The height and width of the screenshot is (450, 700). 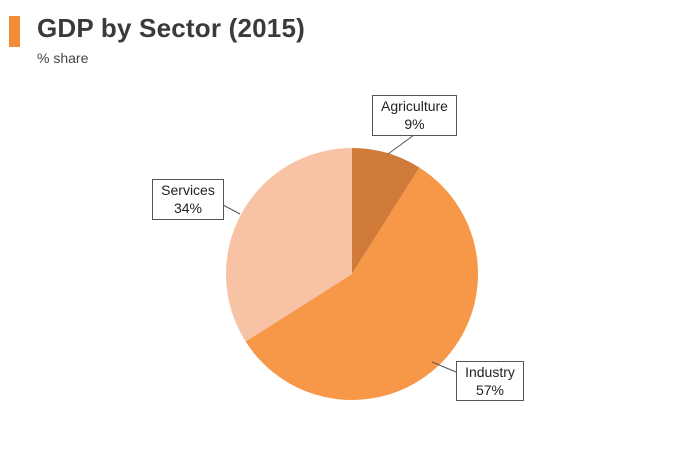 I want to click on leader-line-agriculture, so click(x=401, y=144).